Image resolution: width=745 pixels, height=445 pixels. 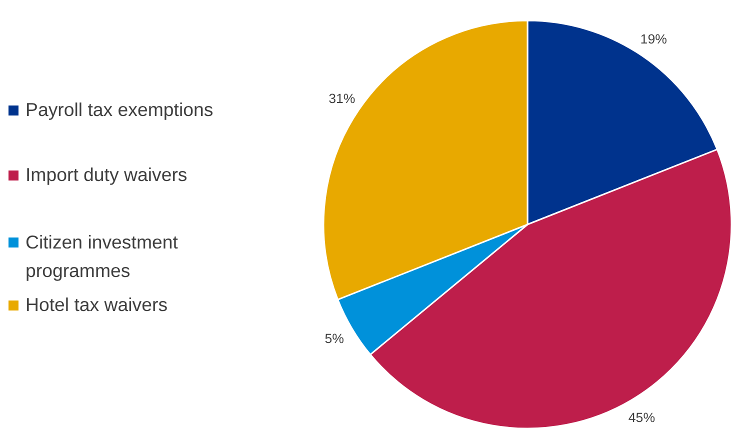 I want to click on legend-label: Import duty waivers, so click(x=107, y=174).